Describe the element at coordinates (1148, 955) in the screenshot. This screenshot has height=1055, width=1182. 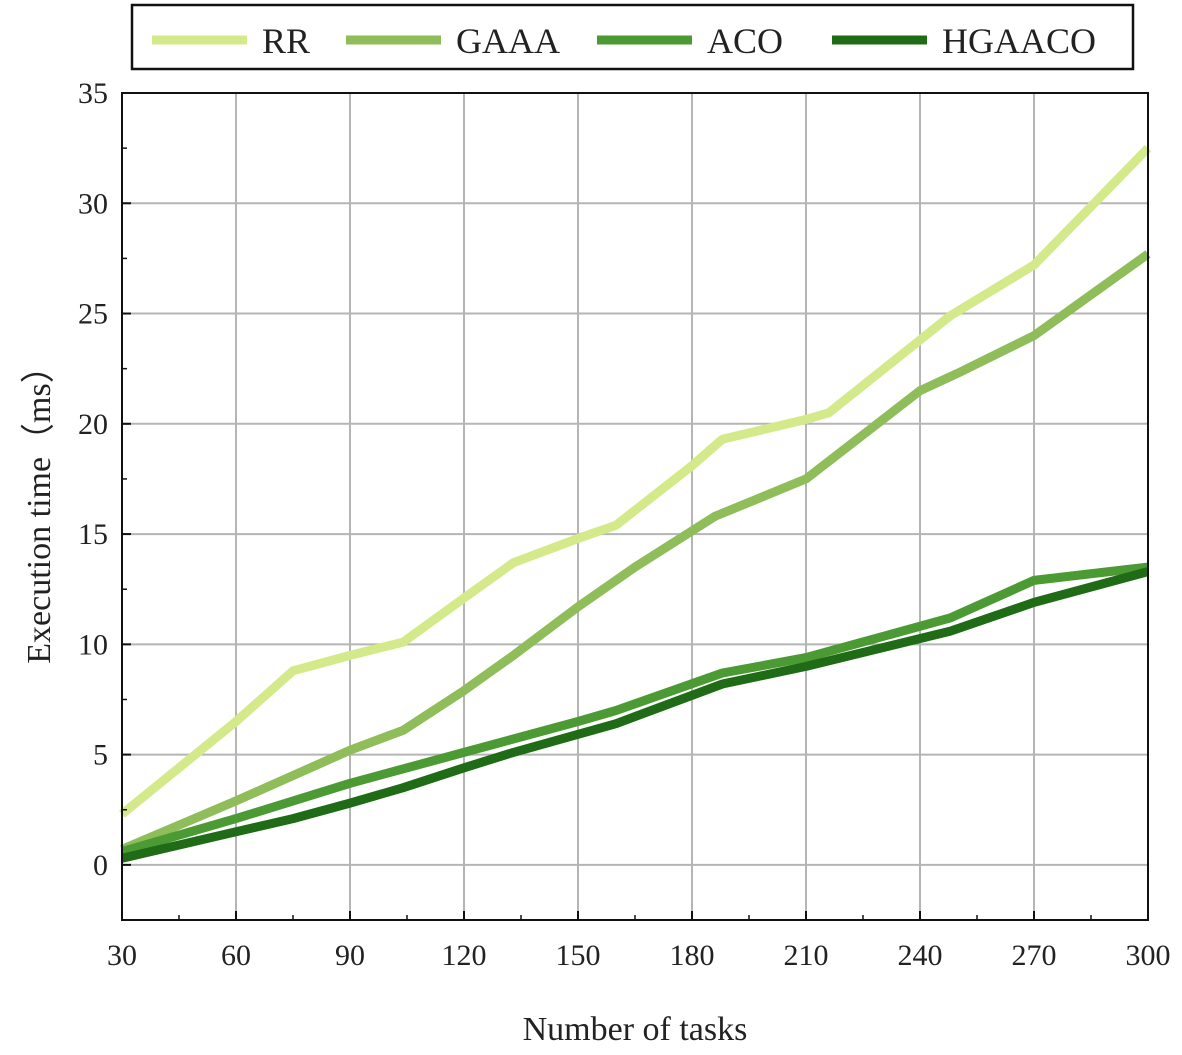
I see `x-tick-label: 300` at that location.